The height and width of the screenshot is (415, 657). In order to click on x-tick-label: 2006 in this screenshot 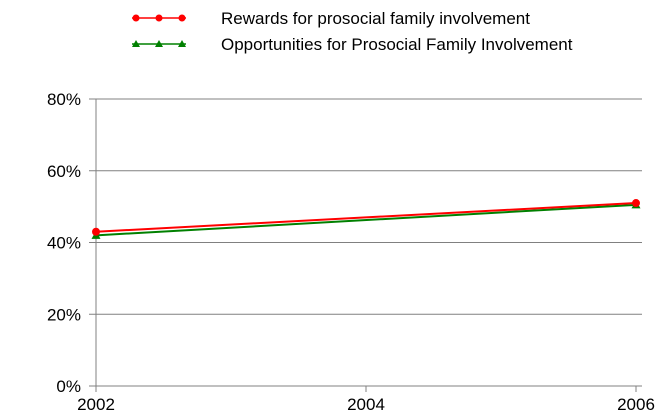, I will do `click(636, 404)`.